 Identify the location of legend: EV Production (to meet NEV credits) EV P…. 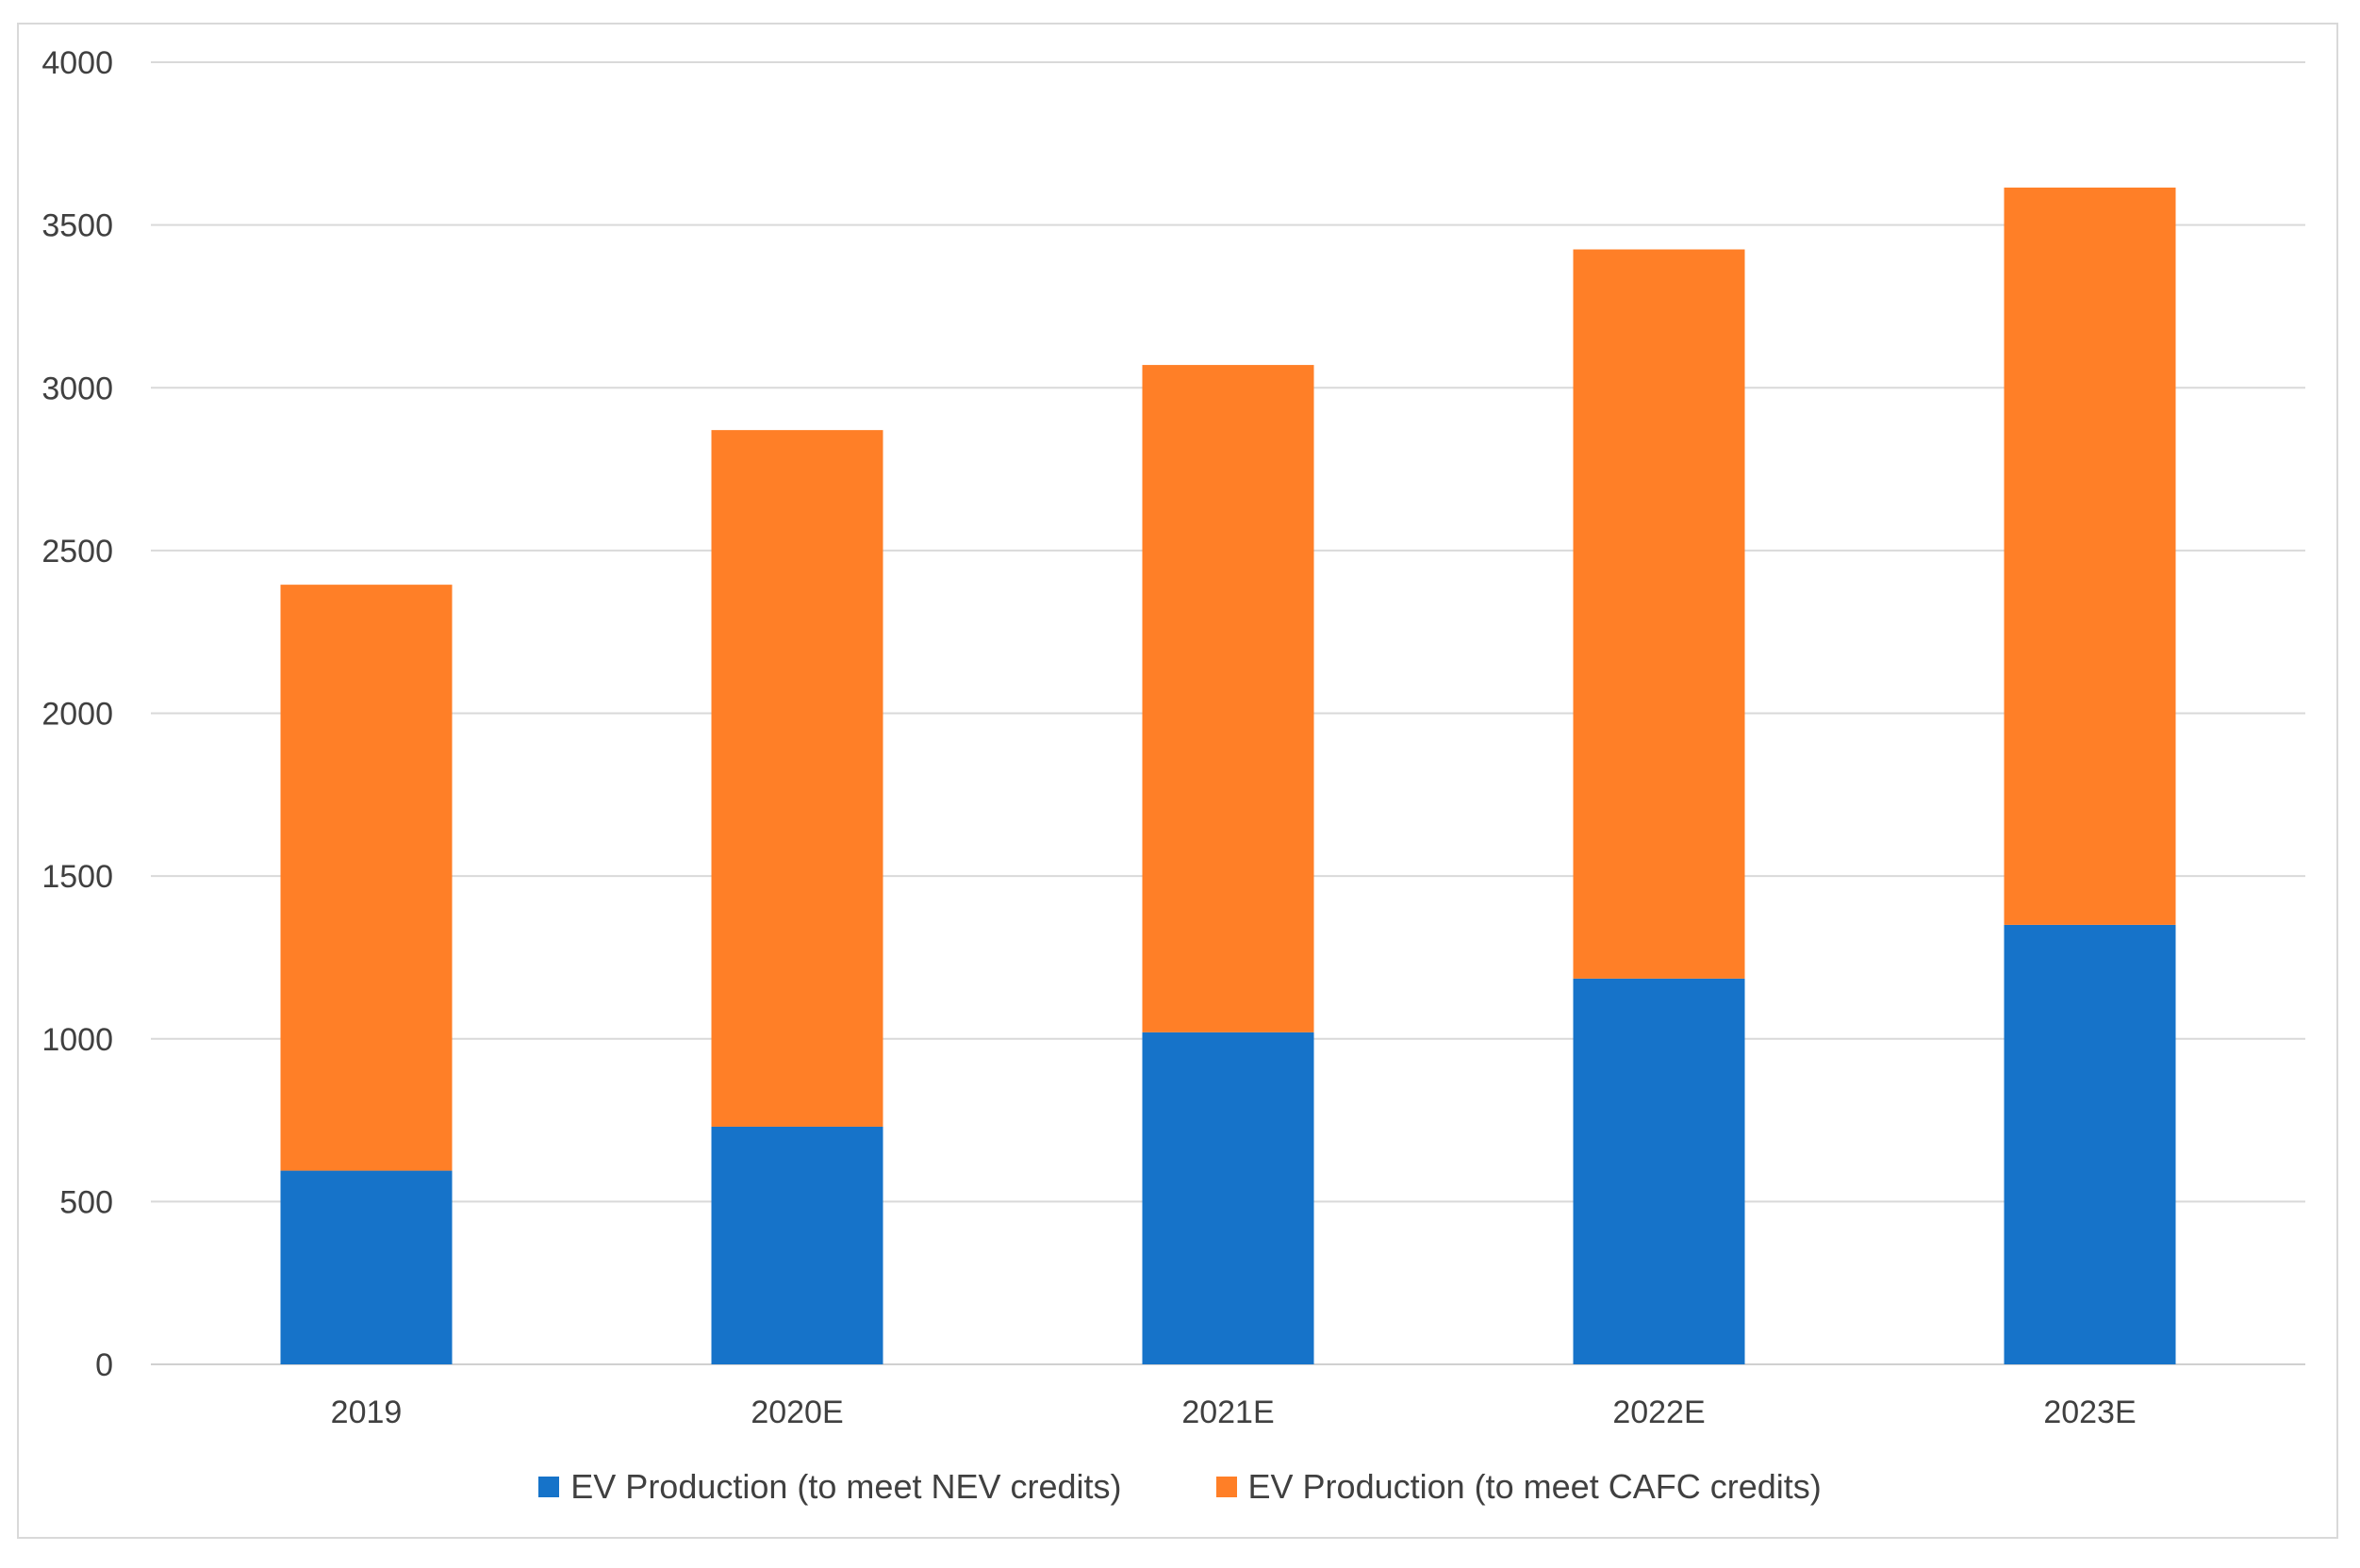
(1180, 1486).